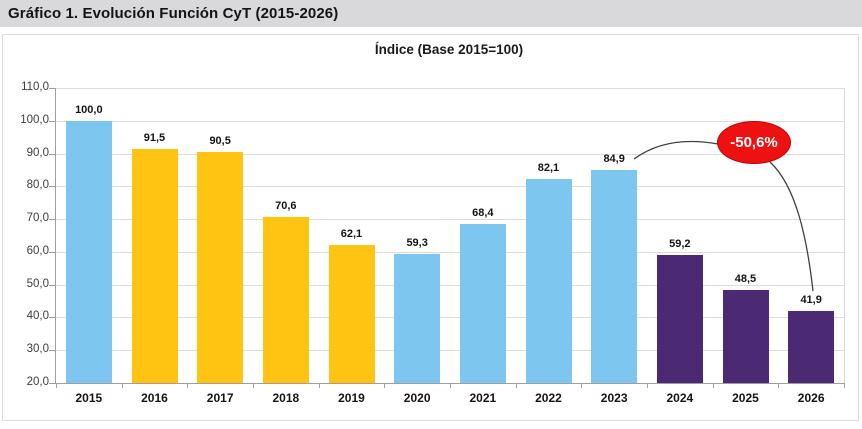 This screenshot has height=429, width=862. I want to click on y-axis-label: 60,0, so click(37, 250).